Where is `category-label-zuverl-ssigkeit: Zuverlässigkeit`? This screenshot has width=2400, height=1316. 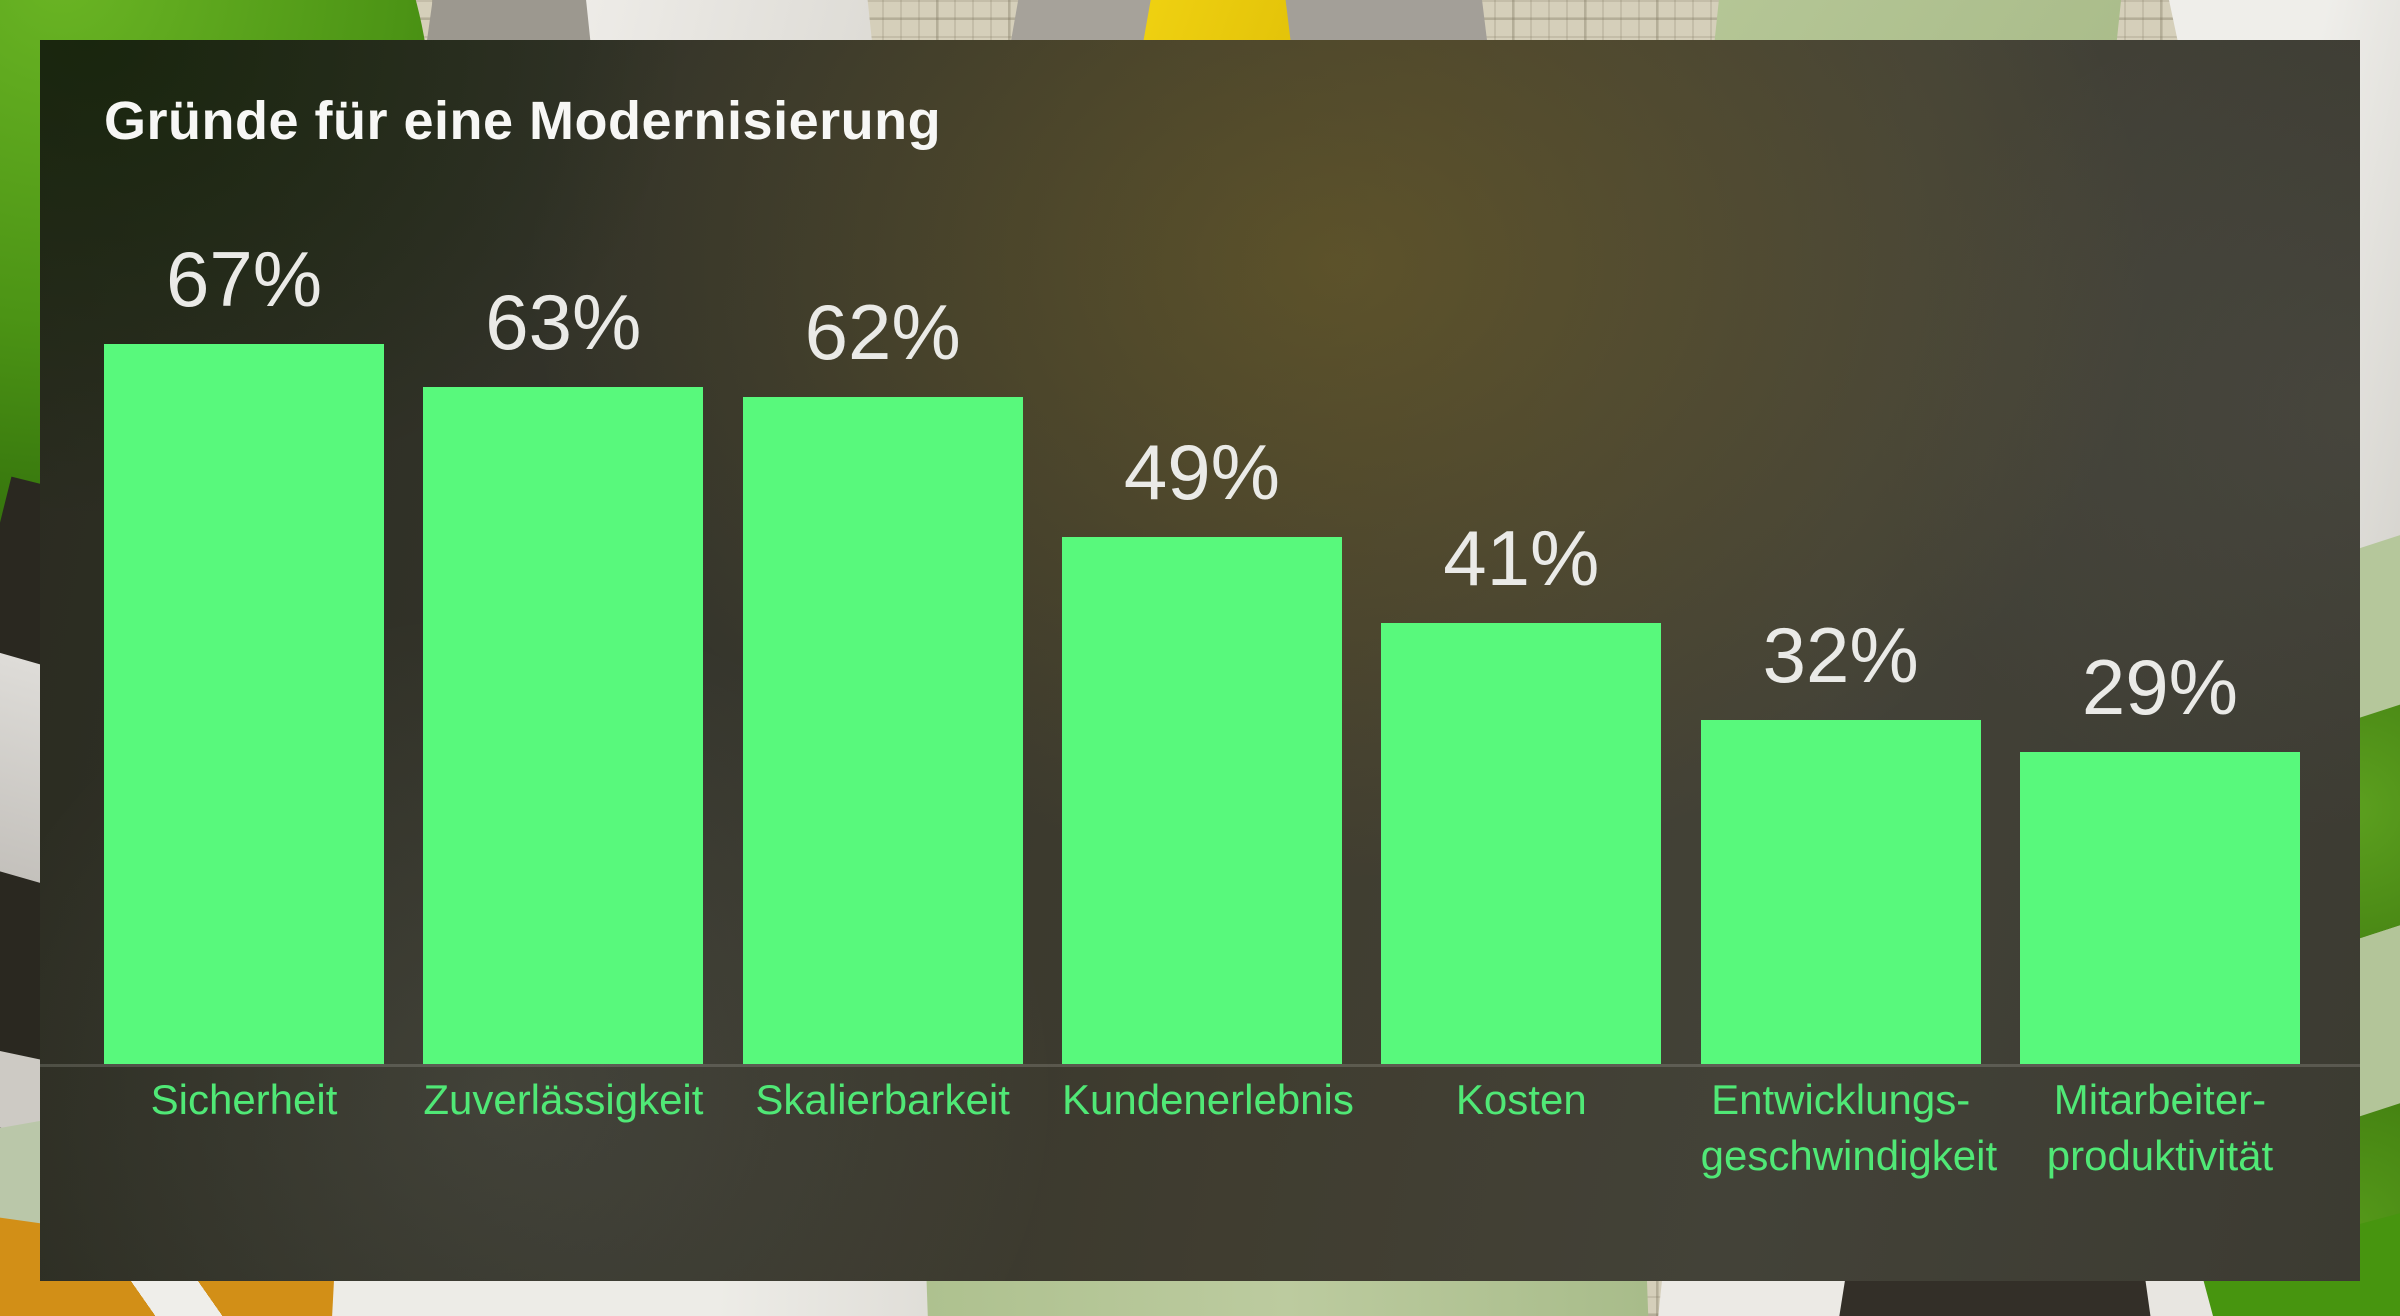
category-label-zuverl-ssigkeit: Zuverlässigkeit is located at coordinates (563, 1099).